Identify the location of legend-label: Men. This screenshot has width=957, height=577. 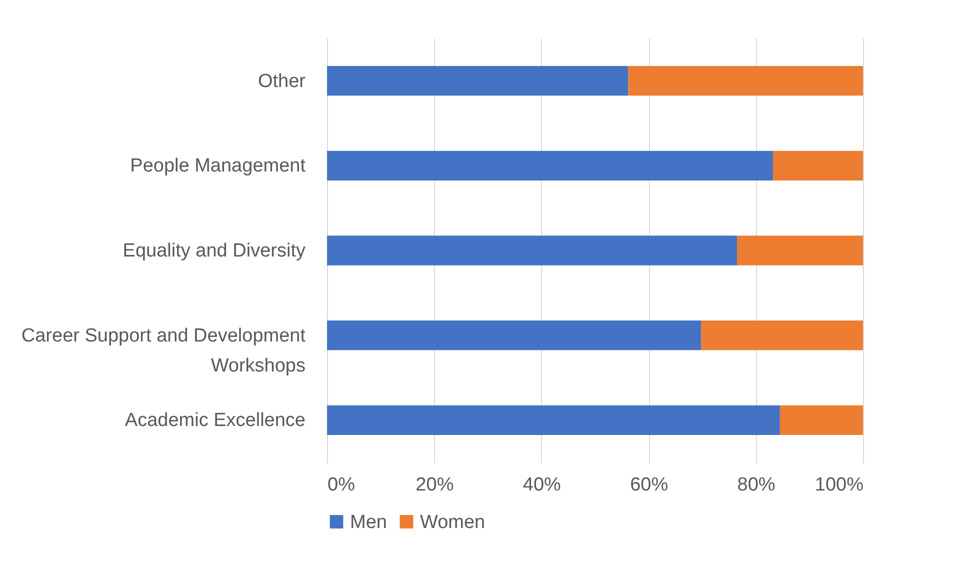
(368, 522).